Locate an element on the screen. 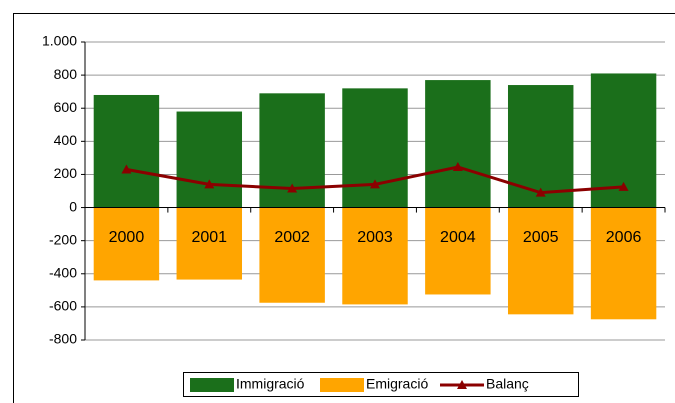 The image size is (675, 403). x-tick-label: 2006 is located at coordinates (624, 237).